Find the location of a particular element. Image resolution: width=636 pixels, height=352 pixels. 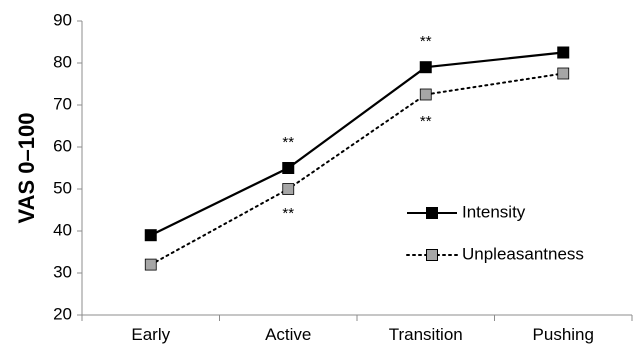

legend-label-unpleasantness: Unpleasantness is located at coordinates (523, 253).